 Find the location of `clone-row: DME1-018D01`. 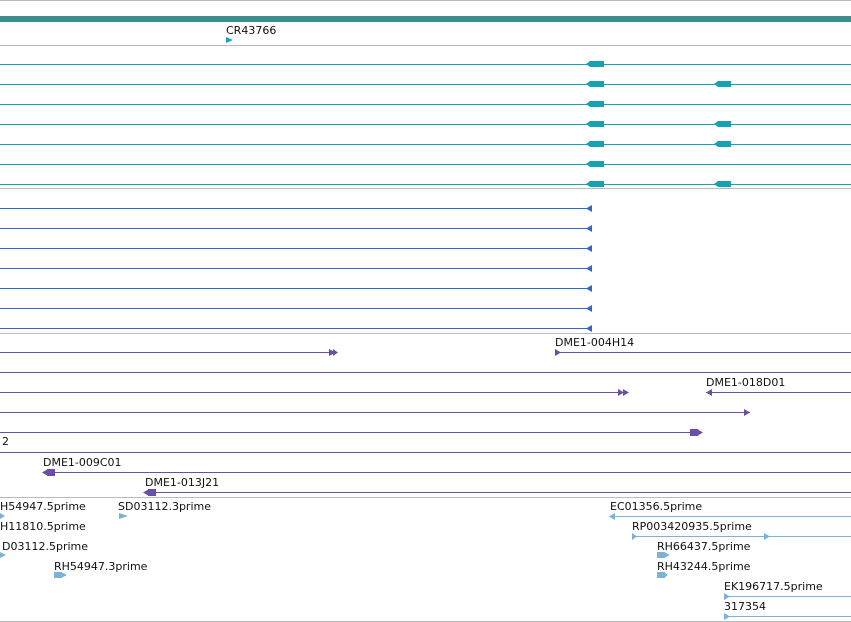

clone-row: DME1-018D01 is located at coordinates (778, 386).